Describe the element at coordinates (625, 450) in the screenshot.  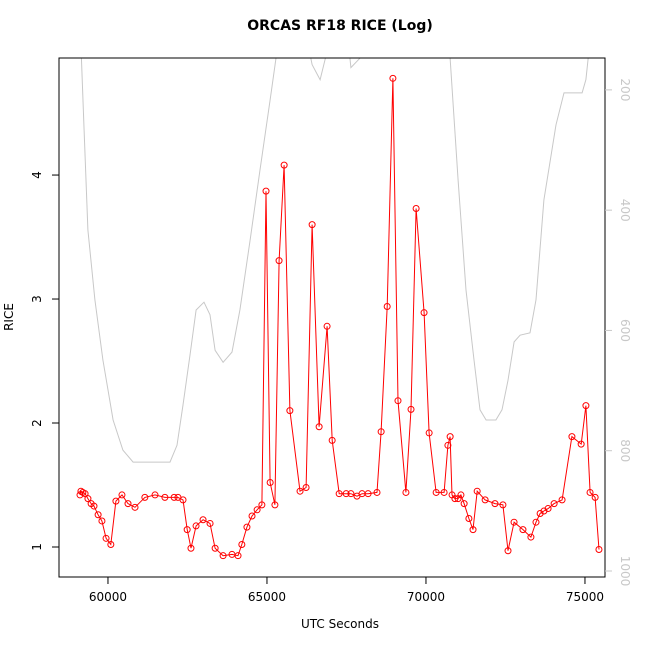
I see `y2-tick-label: 800` at that location.